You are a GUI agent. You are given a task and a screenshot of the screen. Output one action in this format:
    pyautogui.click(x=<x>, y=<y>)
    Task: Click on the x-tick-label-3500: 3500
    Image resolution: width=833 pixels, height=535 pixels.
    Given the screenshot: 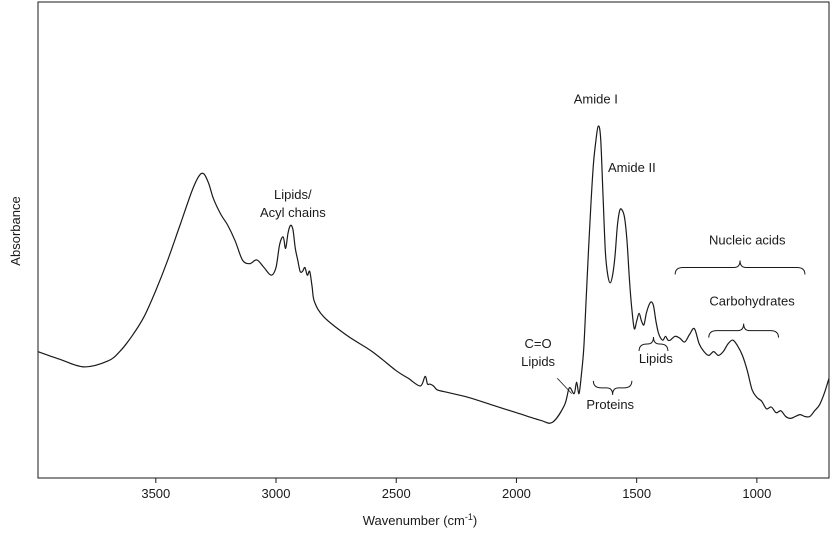 What is the action you would take?
    pyautogui.click(x=155, y=493)
    